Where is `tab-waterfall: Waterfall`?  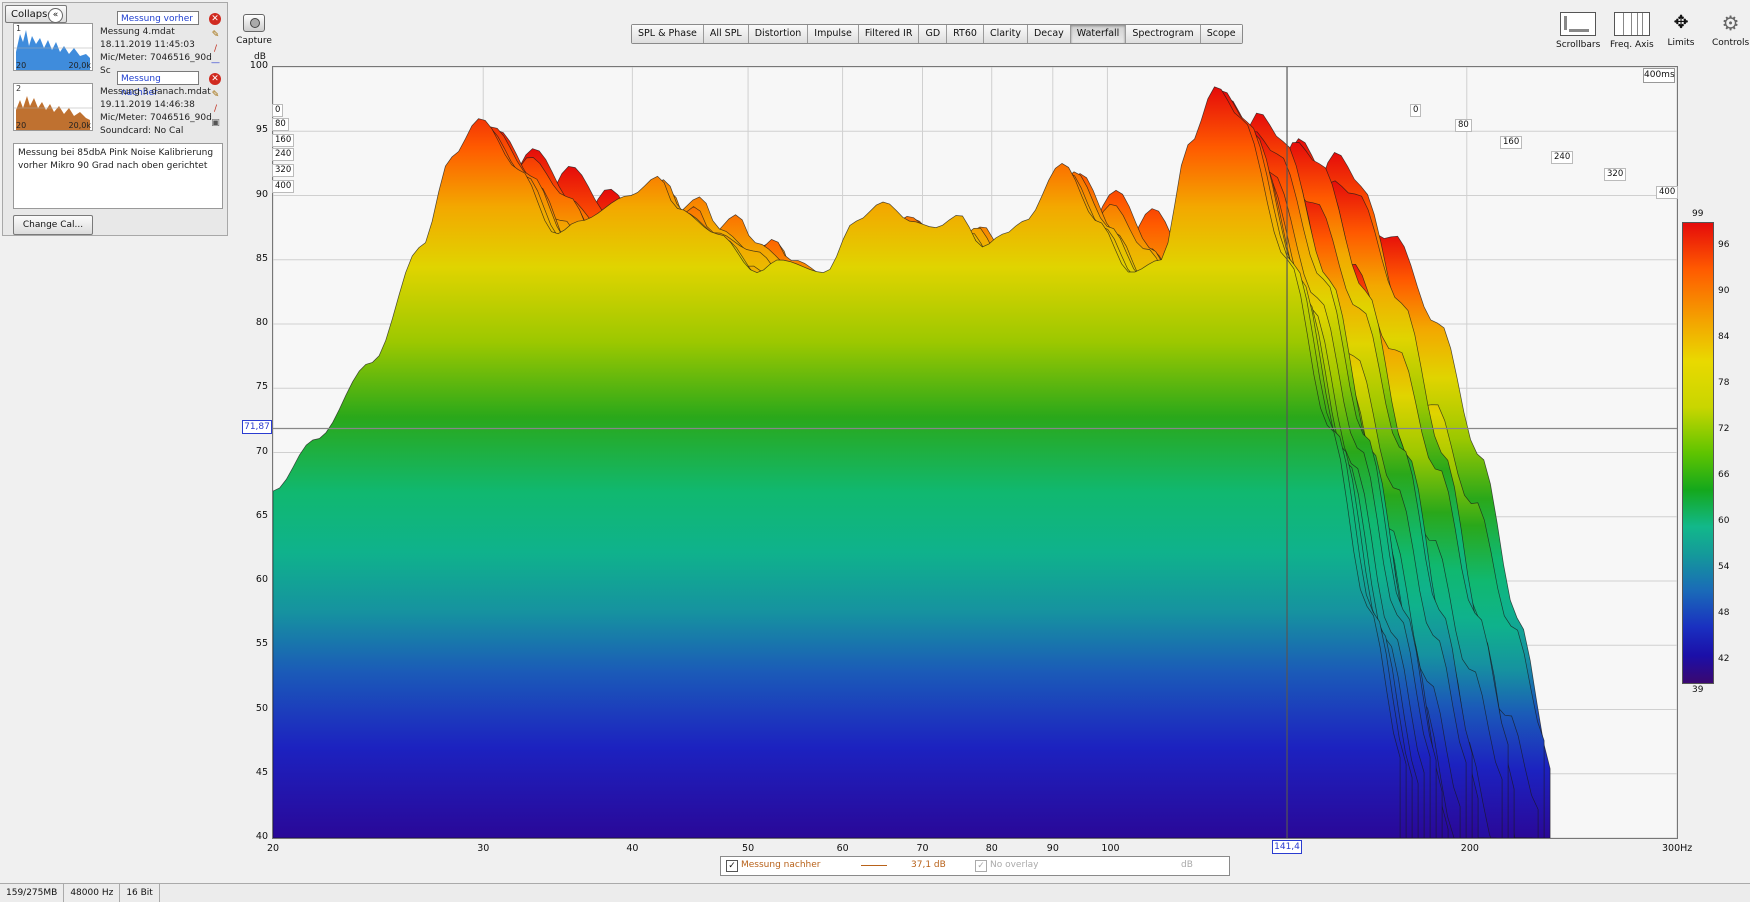 tab-waterfall: Waterfall is located at coordinates (1098, 34).